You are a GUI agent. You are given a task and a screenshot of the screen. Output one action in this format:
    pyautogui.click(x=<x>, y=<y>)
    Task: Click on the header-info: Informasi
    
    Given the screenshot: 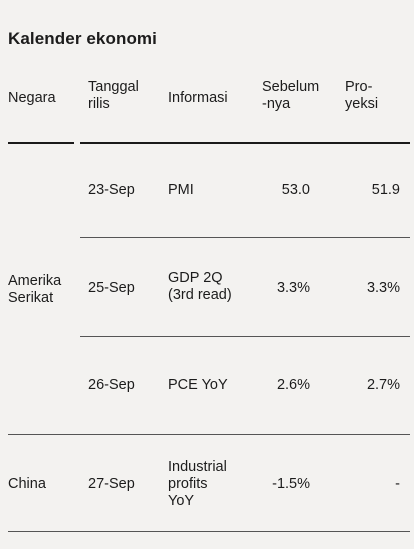 What is the action you would take?
    pyautogui.click(x=198, y=98)
    